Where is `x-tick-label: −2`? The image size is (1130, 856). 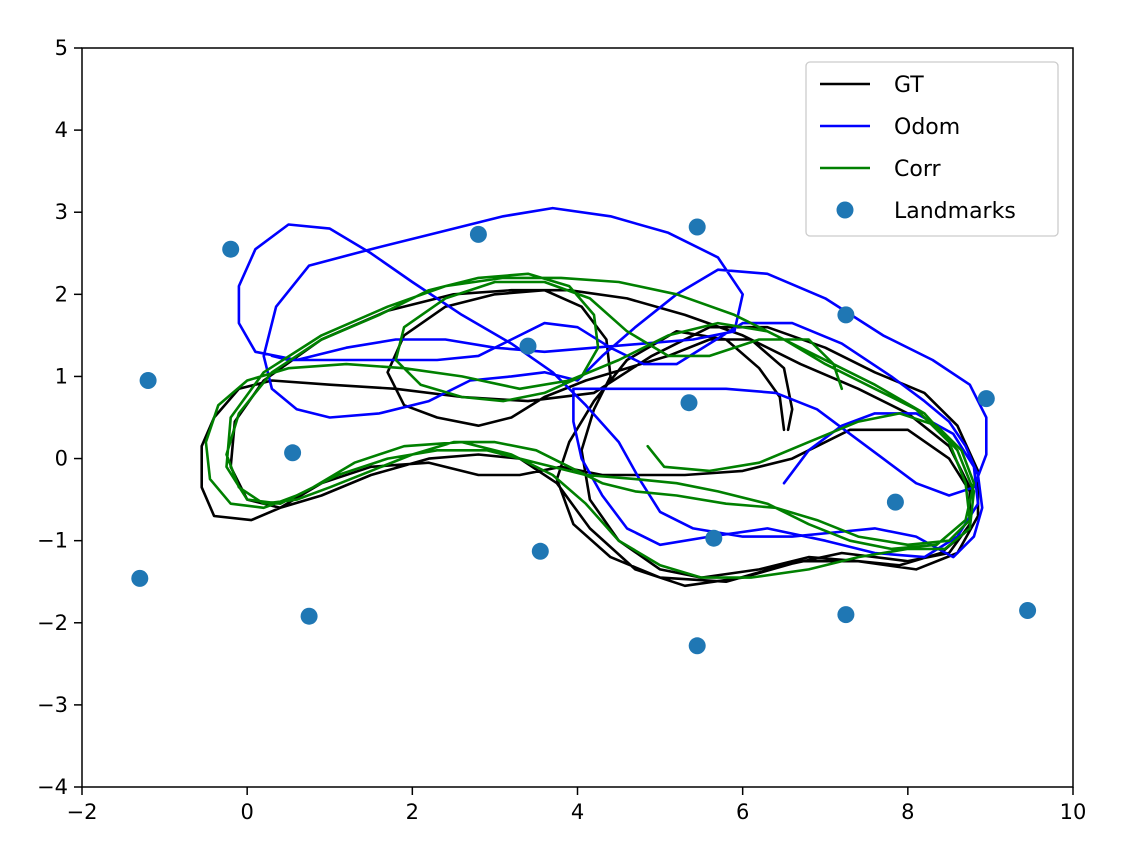
x-tick-label: −2 is located at coordinates (82, 812).